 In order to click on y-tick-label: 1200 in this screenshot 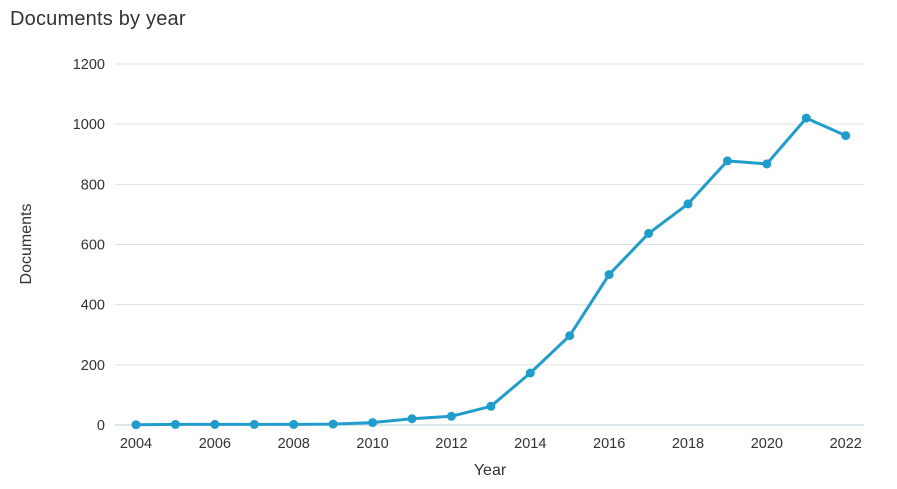, I will do `click(89, 65)`.